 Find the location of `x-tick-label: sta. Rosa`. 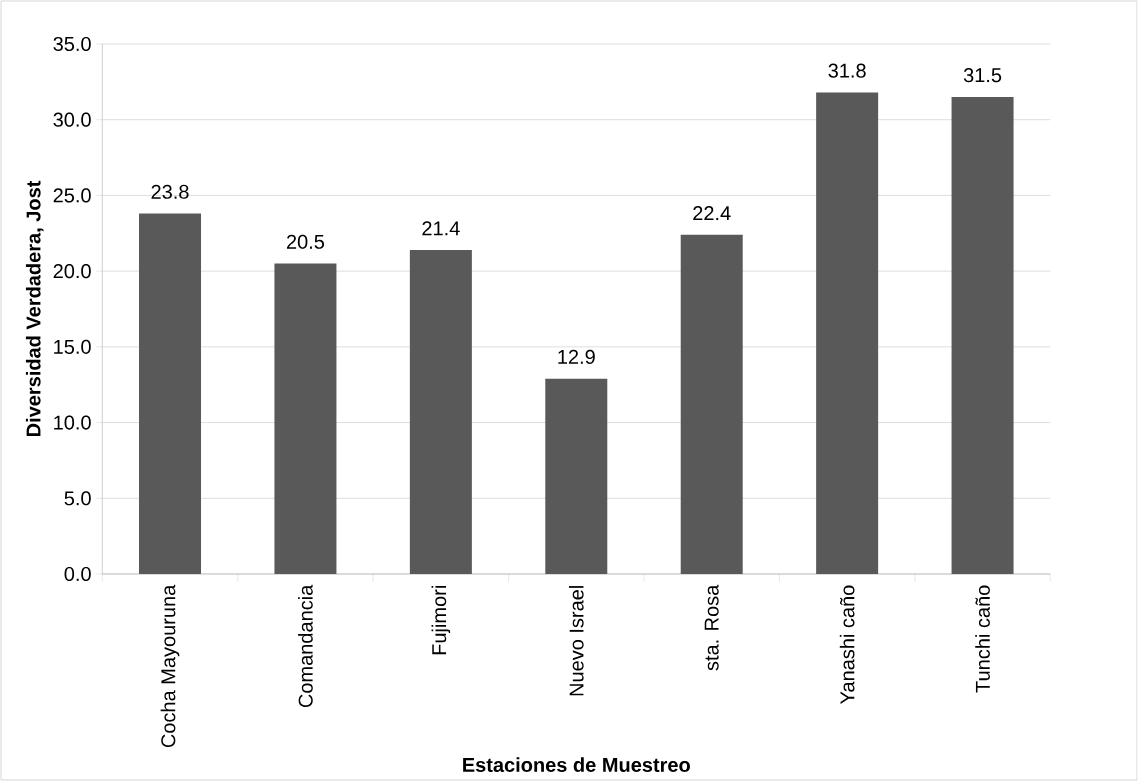

x-tick-label: sta. Rosa is located at coordinates (711, 627).